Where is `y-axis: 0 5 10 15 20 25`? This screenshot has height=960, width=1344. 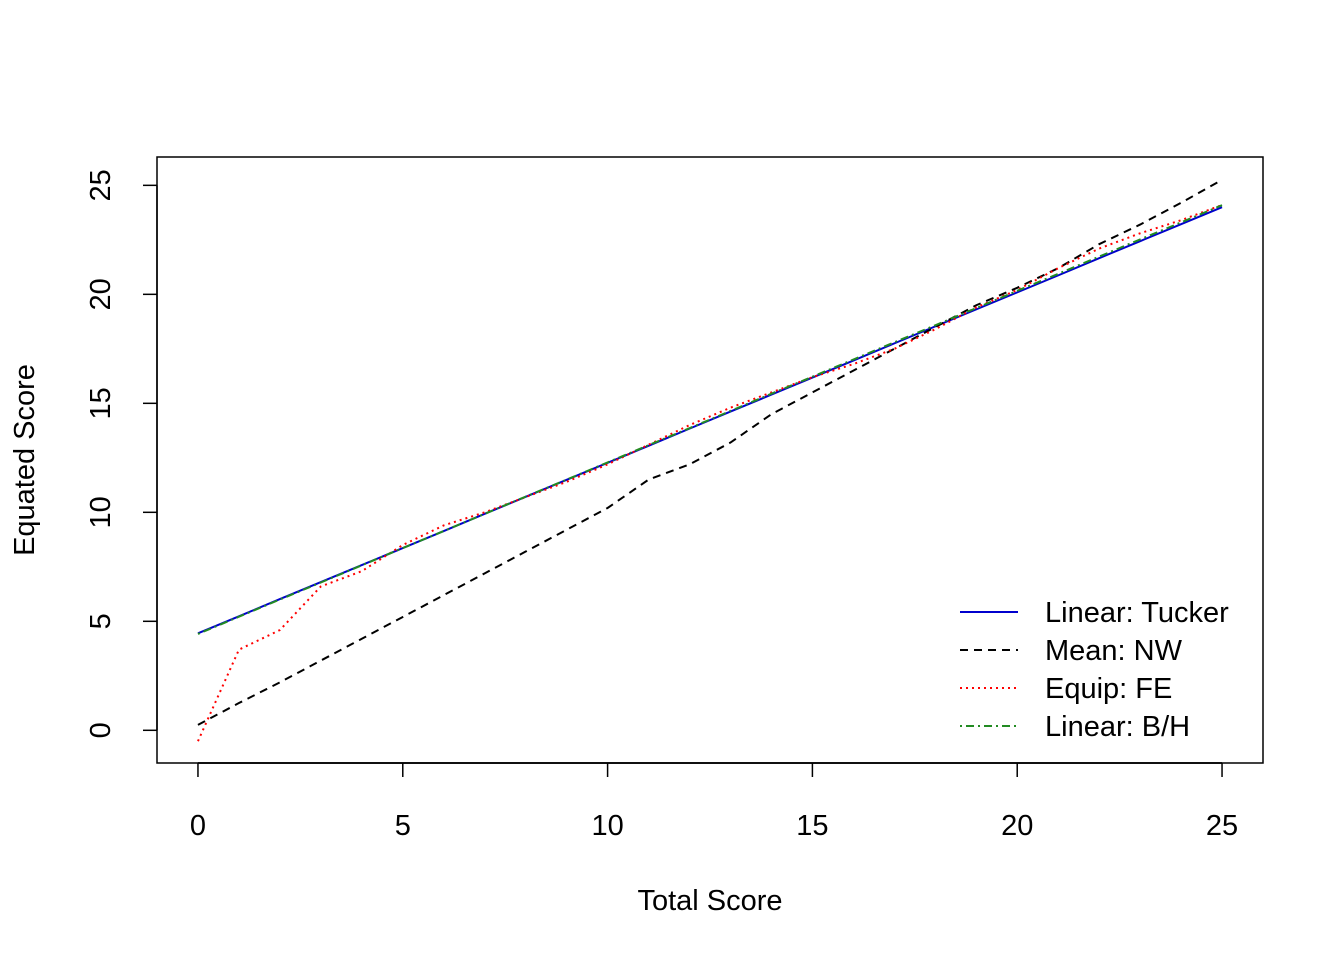
y-axis: 0 5 10 15 20 25 is located at coordinates (121, 453).